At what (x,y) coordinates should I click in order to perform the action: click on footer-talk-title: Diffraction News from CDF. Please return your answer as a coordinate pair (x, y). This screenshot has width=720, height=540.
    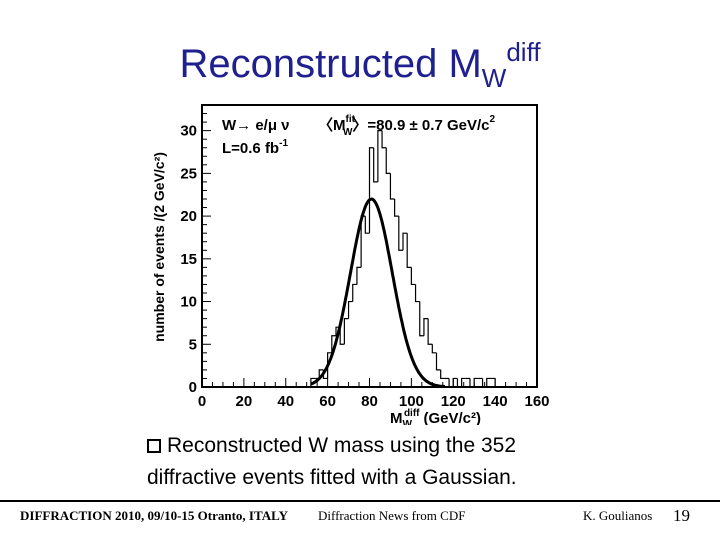
    Looking at the image, I should click on (392, 515).